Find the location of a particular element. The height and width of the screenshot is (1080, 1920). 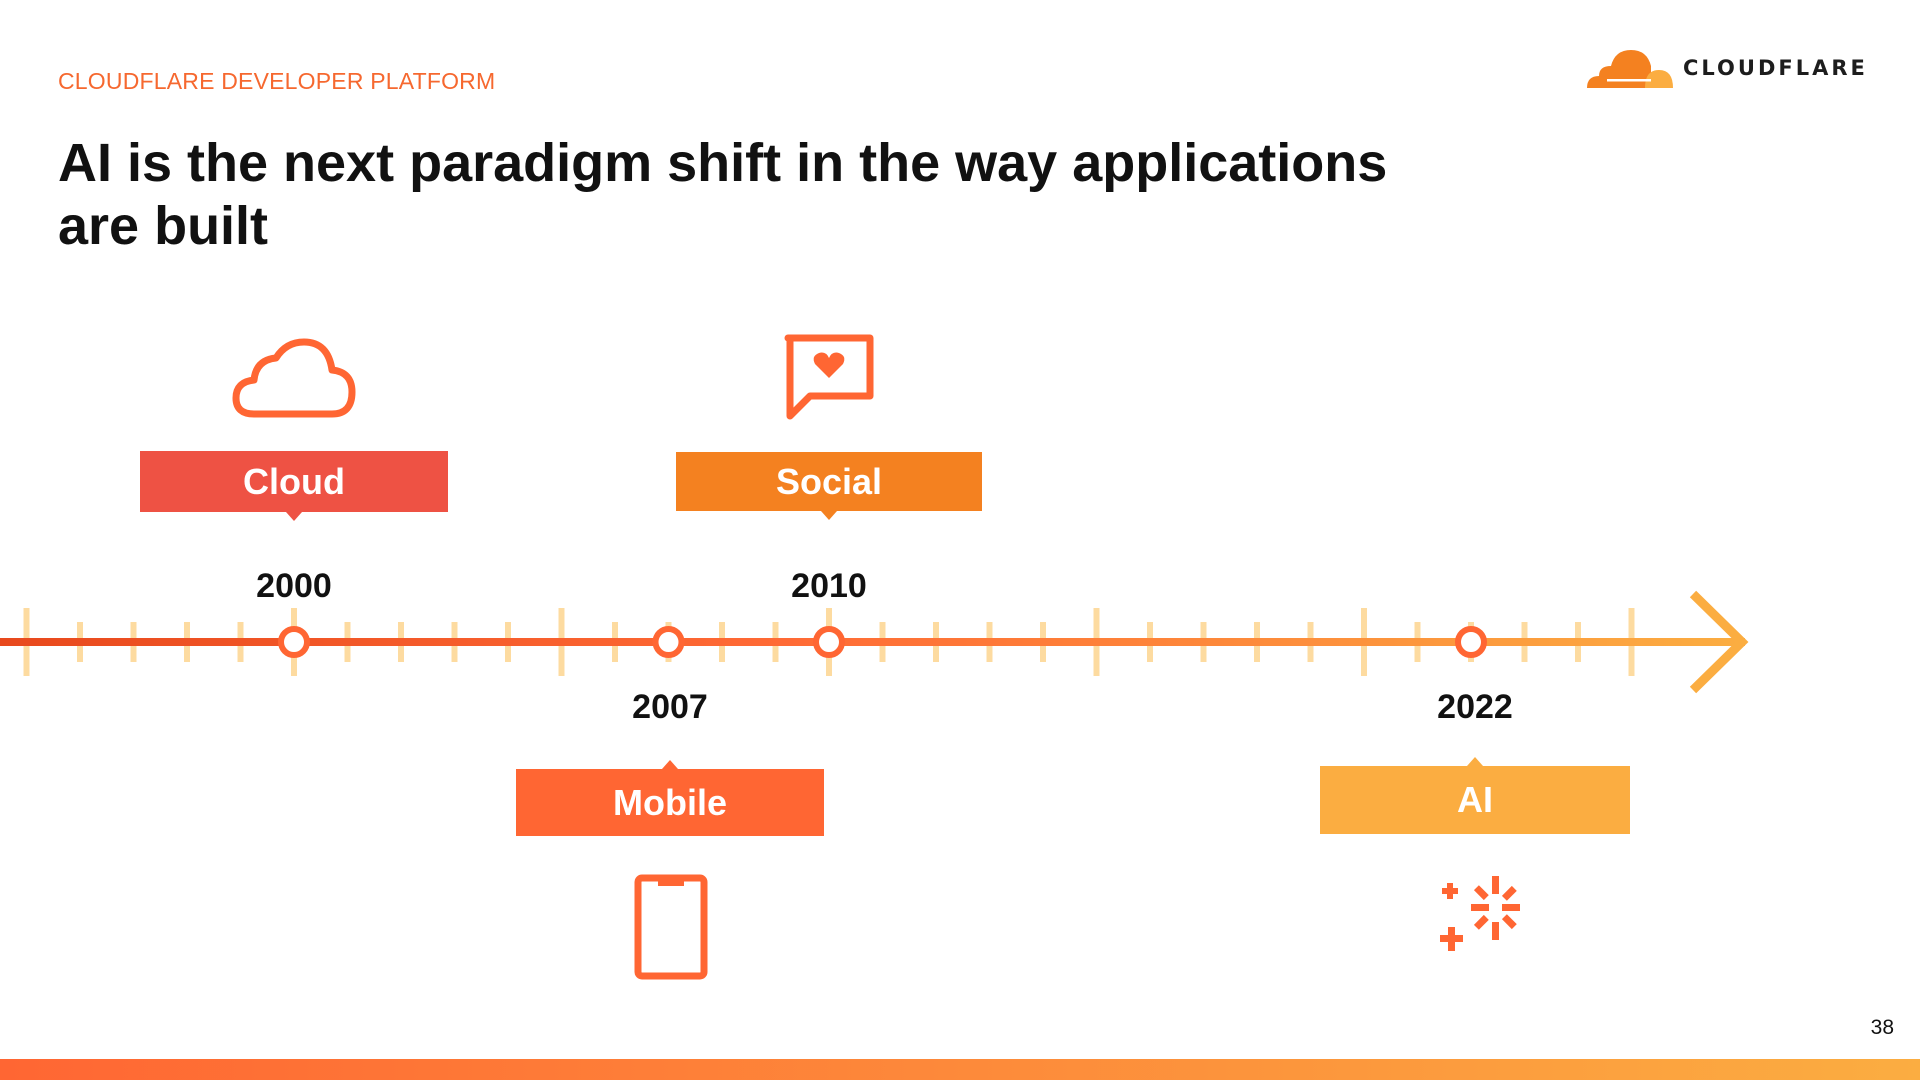

page-number: 38 is located at coordinates (1882, 1027).